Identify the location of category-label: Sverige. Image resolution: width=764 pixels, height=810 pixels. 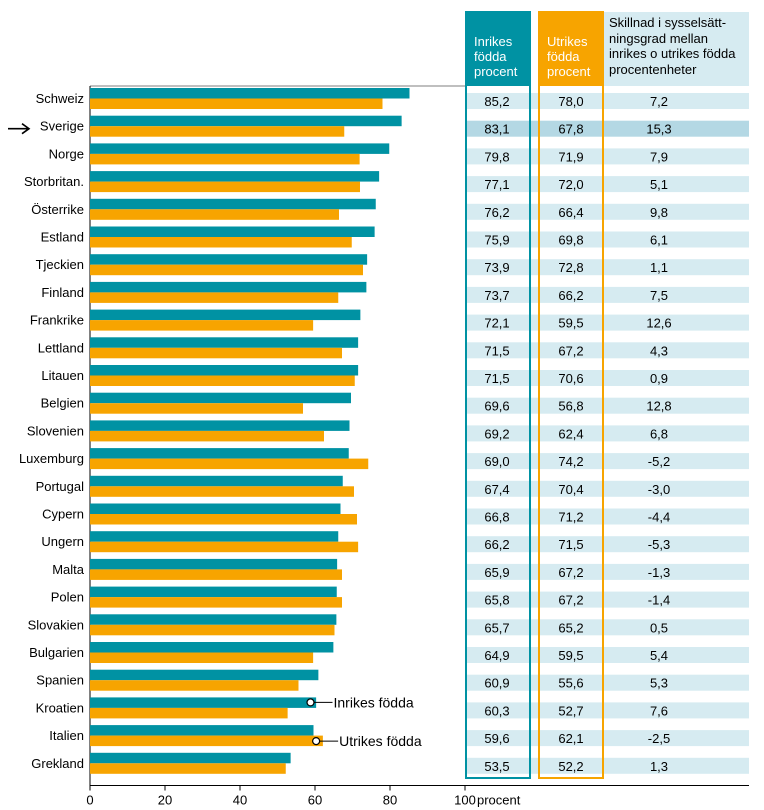
(62, 126).